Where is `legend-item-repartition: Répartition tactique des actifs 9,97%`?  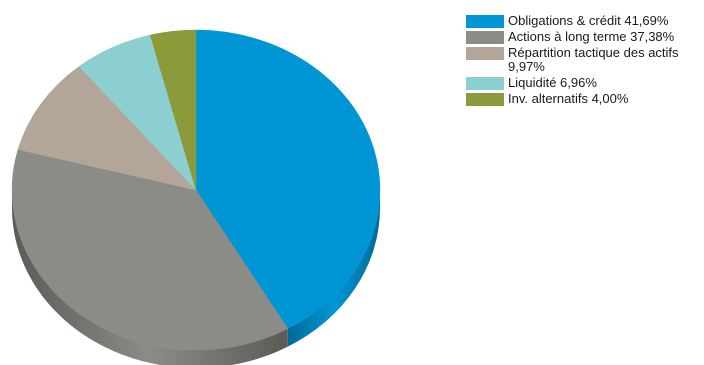 legend-item-repartition: Répartition tactique des actifs 9,97% is located at coordinates (584, 60).